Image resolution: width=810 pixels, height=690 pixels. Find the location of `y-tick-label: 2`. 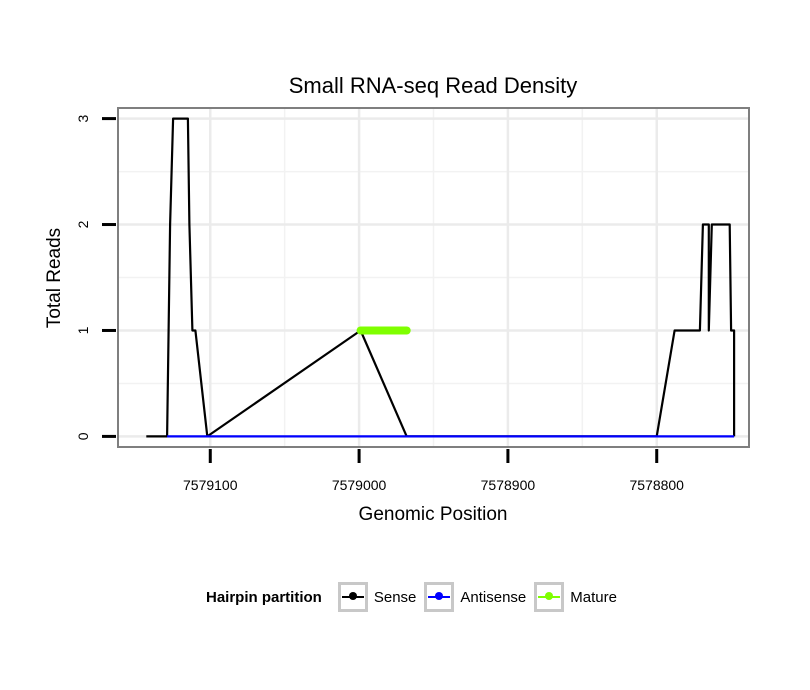

y-tick-label: 2 is located at coordinates (83, 224).